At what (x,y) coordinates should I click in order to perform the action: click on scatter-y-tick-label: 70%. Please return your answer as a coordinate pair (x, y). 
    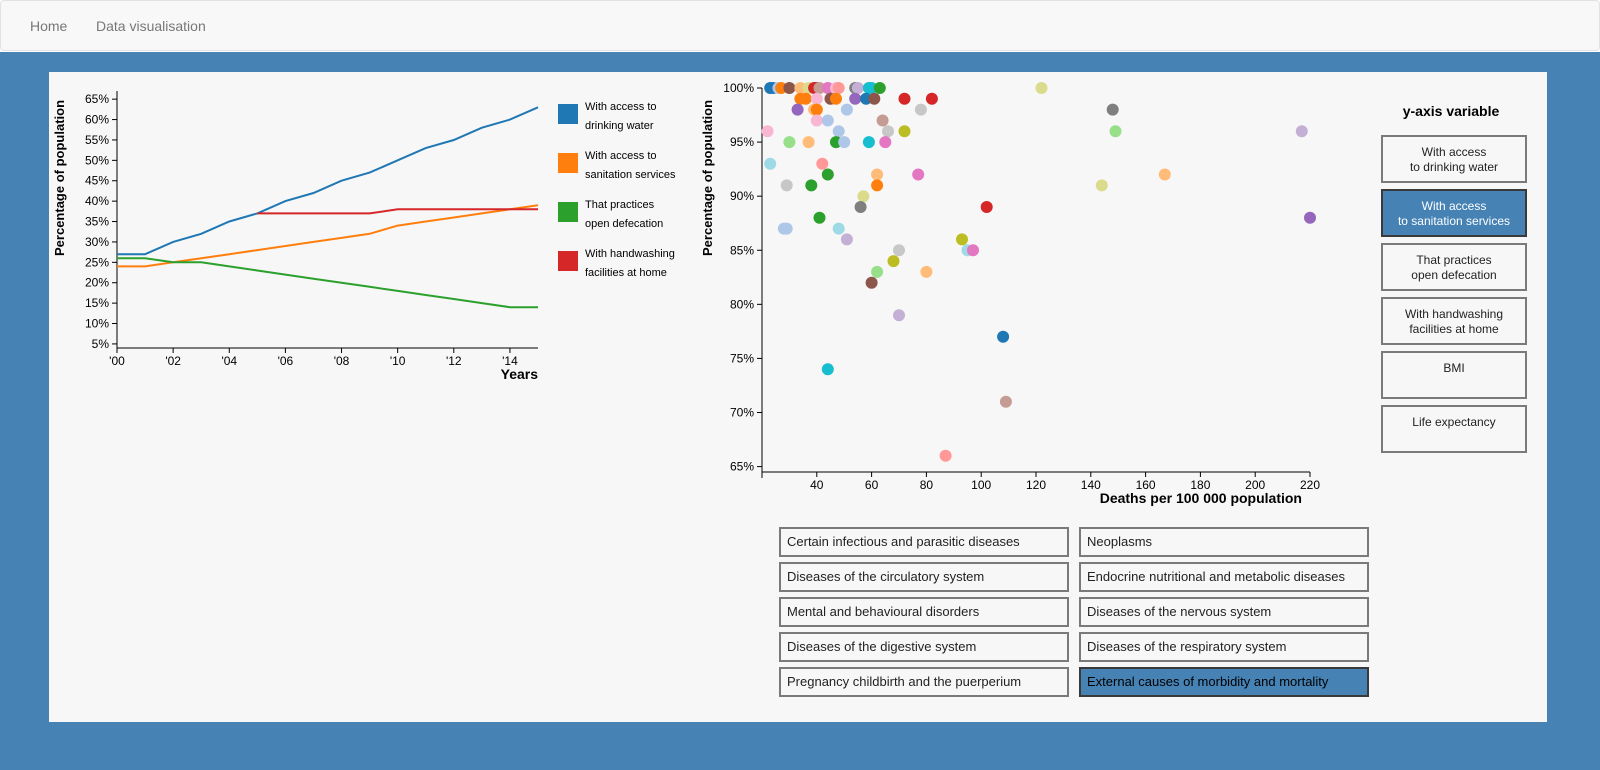
    Looking at the image, I should click on (742, 413).